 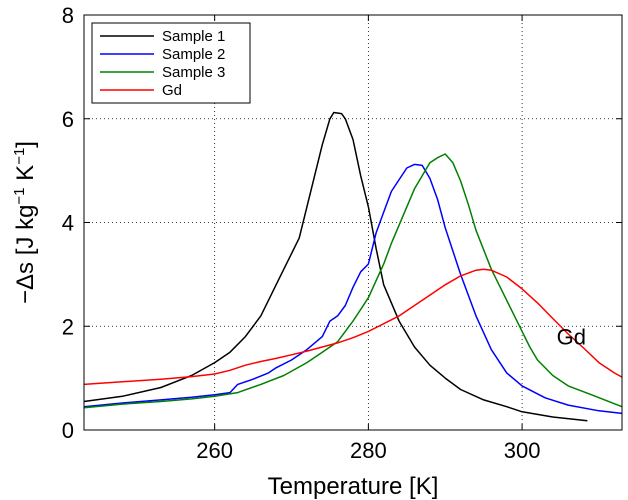 What do you see at coordinates (193, 36) in the screenshot?
I see `legend-label-sample-1: Sample 1` at bounding box center [193, 36].